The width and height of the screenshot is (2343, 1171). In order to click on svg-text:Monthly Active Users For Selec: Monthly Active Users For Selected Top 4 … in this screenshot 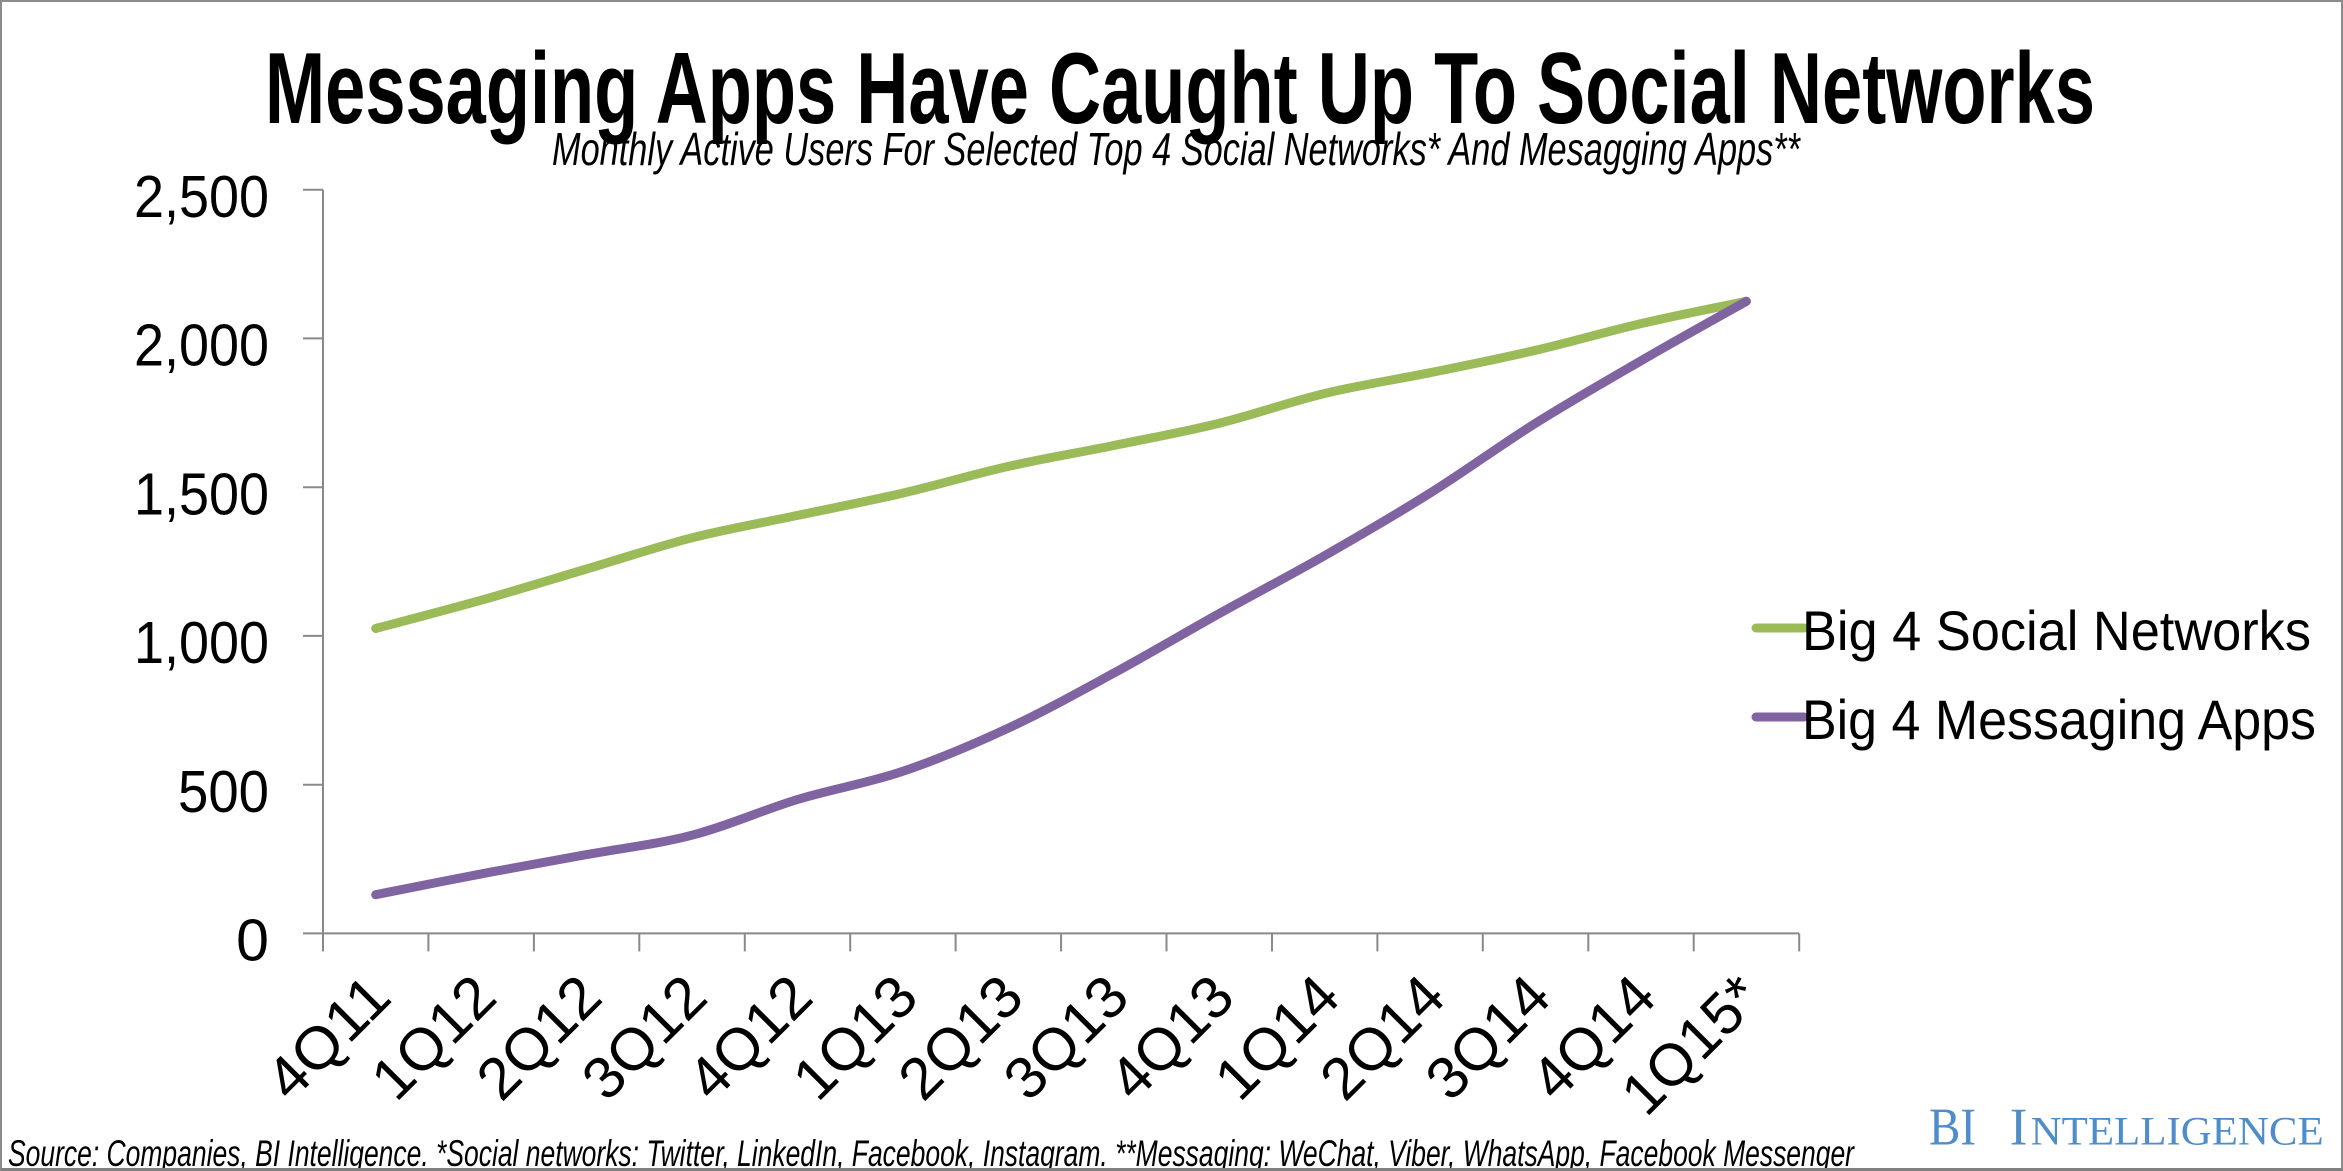, I will do `click(1176, 149)`.